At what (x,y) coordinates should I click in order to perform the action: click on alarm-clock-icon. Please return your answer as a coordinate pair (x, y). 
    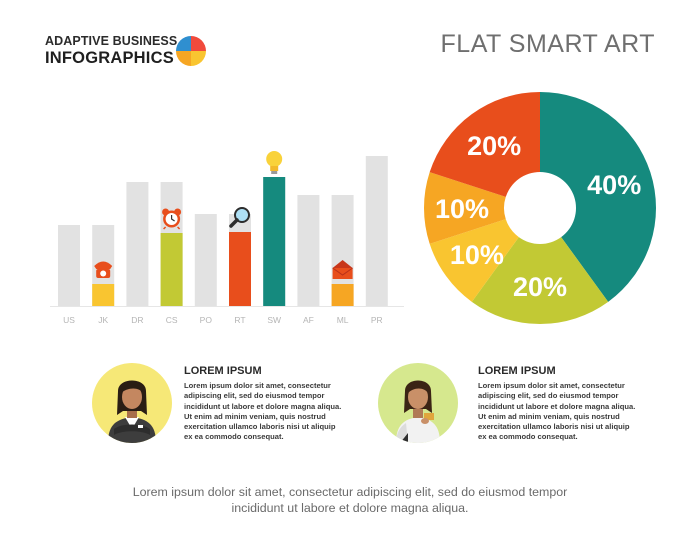
    Looking at the image, I should click on (172, 219).